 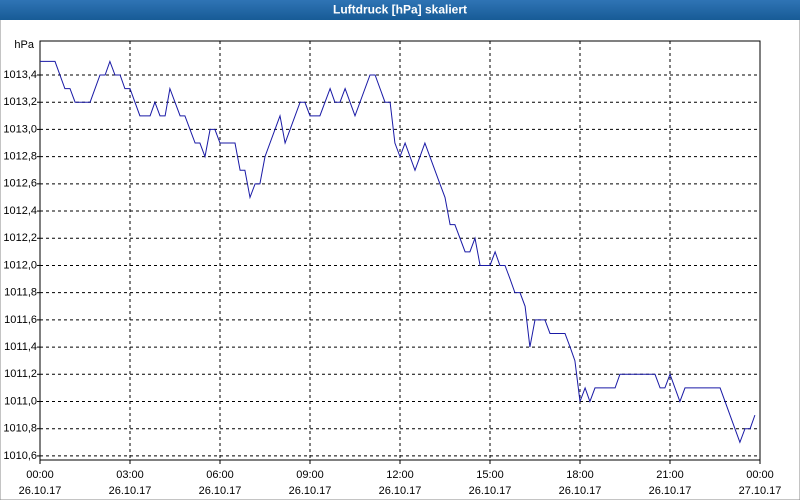 I want to click on y-tick-label: 1013,4, so click(x=20, y=75).